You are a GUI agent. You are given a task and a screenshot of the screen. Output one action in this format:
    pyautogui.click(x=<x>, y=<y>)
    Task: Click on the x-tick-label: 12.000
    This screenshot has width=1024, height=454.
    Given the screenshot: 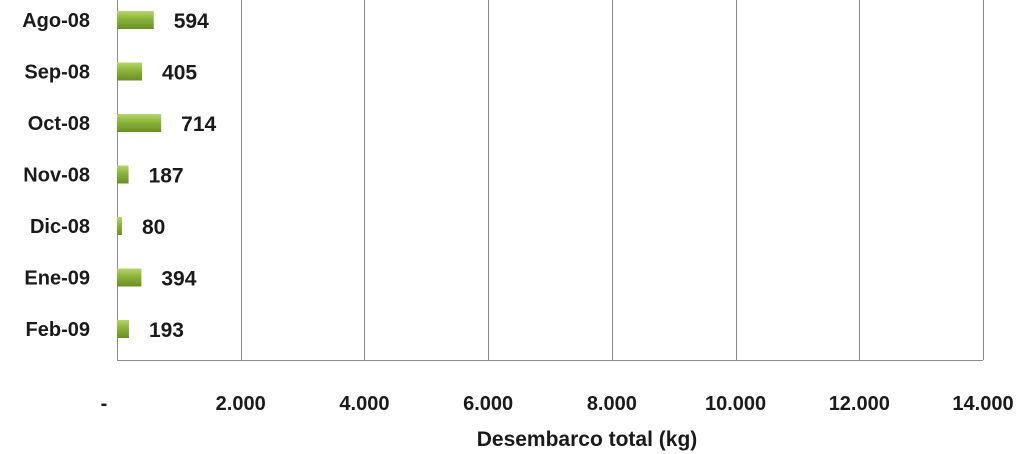 What is the action you would take?
    pyautogui.click(x=859, y=404)
    